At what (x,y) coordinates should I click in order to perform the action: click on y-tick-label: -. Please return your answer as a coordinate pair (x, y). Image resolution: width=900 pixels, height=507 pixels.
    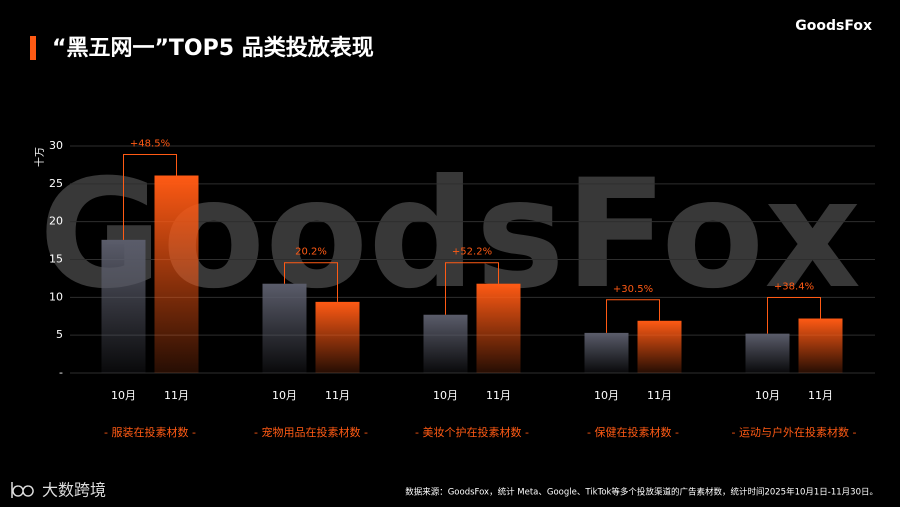
    Looking at the image, I should click on (61, 372).